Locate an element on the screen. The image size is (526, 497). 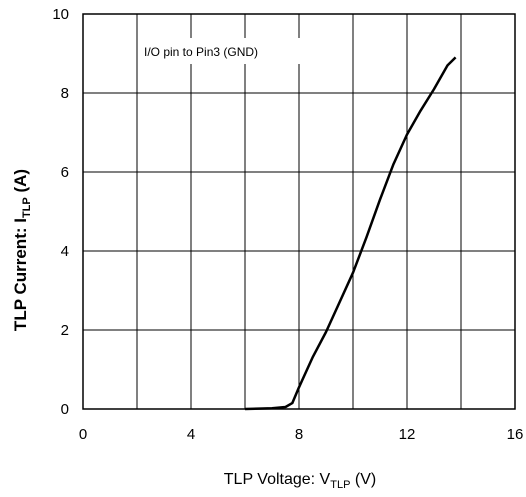
y-tick-label: 0 is located at coordinates (65, 409).